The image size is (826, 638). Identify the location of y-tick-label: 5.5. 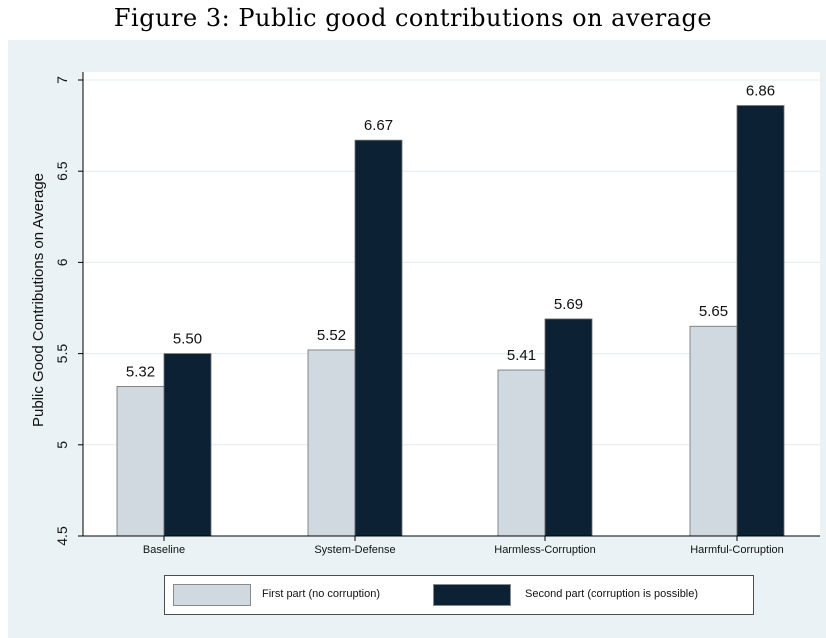
(62, 354).